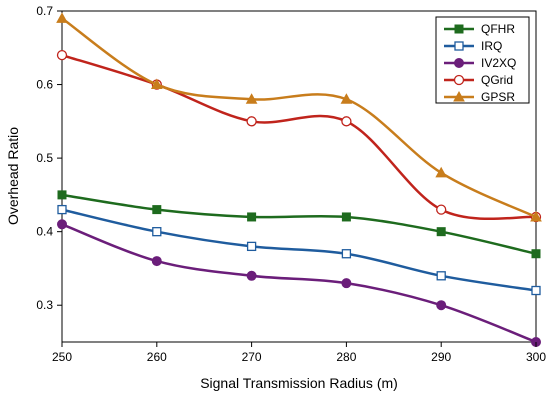 The image size is (550, 400). I want to click on legend-label: QGrid, so click(497, 80).